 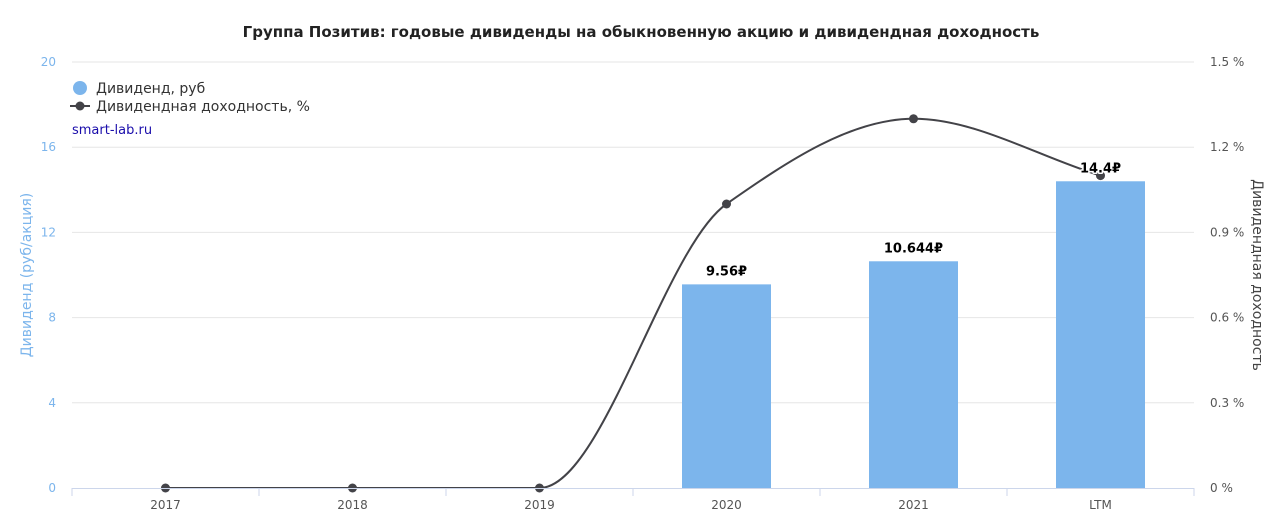 What do you see at coordinates (48, 275) in the screenshot?
I see `y-axis-left: 0 4 8 12 16 20` at bounding box center [48, 275].